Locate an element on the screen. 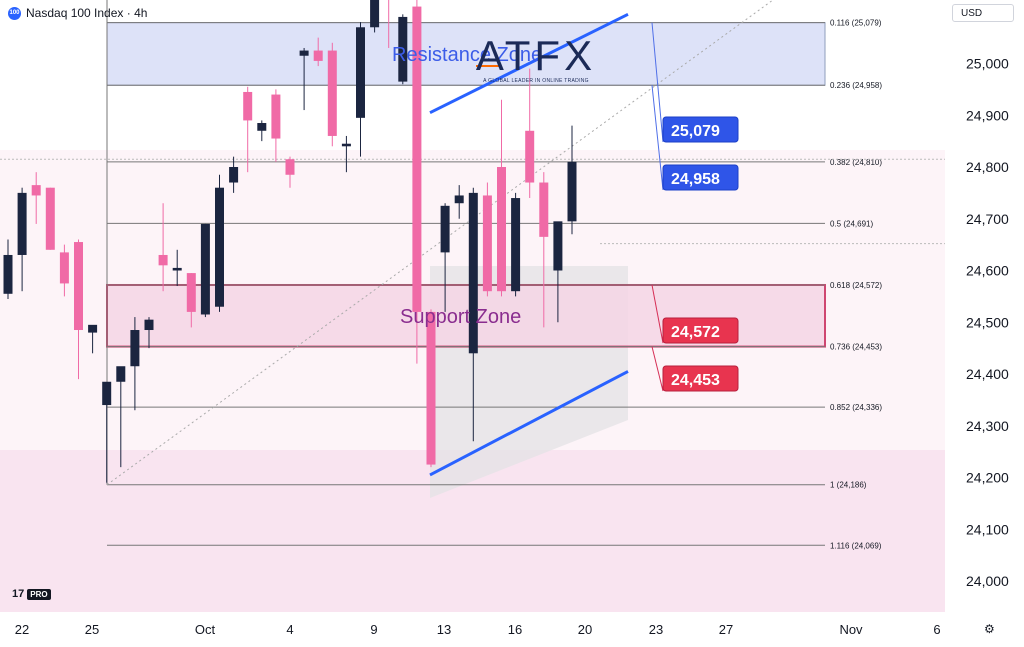 The height and width of the screenshot is (647, 1024). y-tick-label: 24,600 is located at coordinates (987, 271).